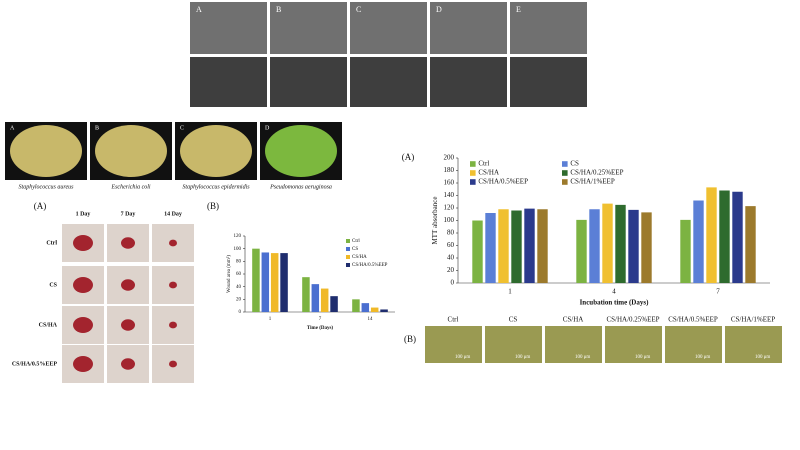  Describe the element at coordinates (408, 157) in the screenshot. I see `panel-label: (A)` at that location.